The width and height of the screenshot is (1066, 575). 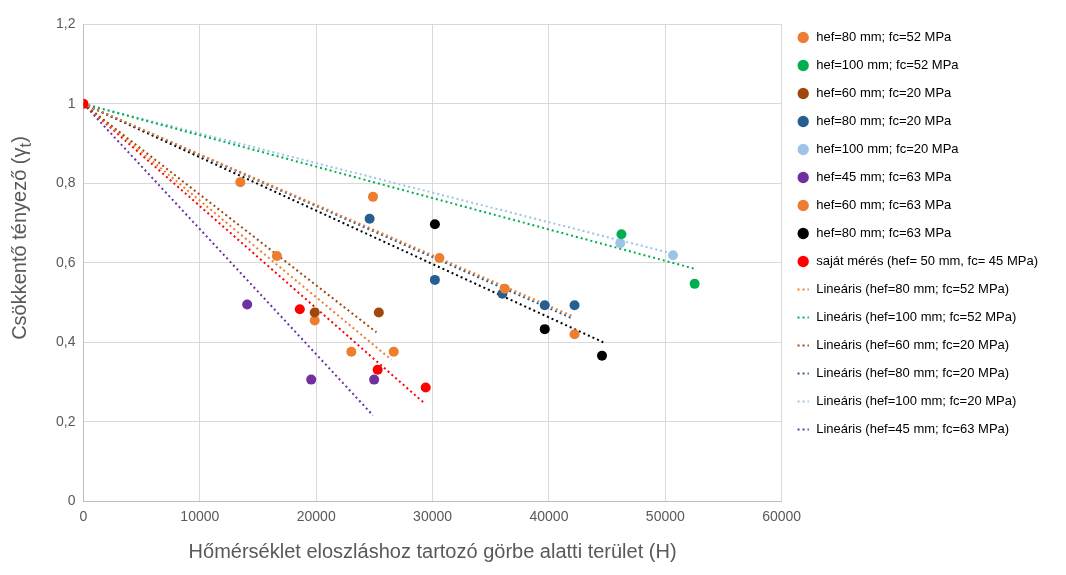 I want to click on x-tick-label: 60000, so click(x=782, y=516).